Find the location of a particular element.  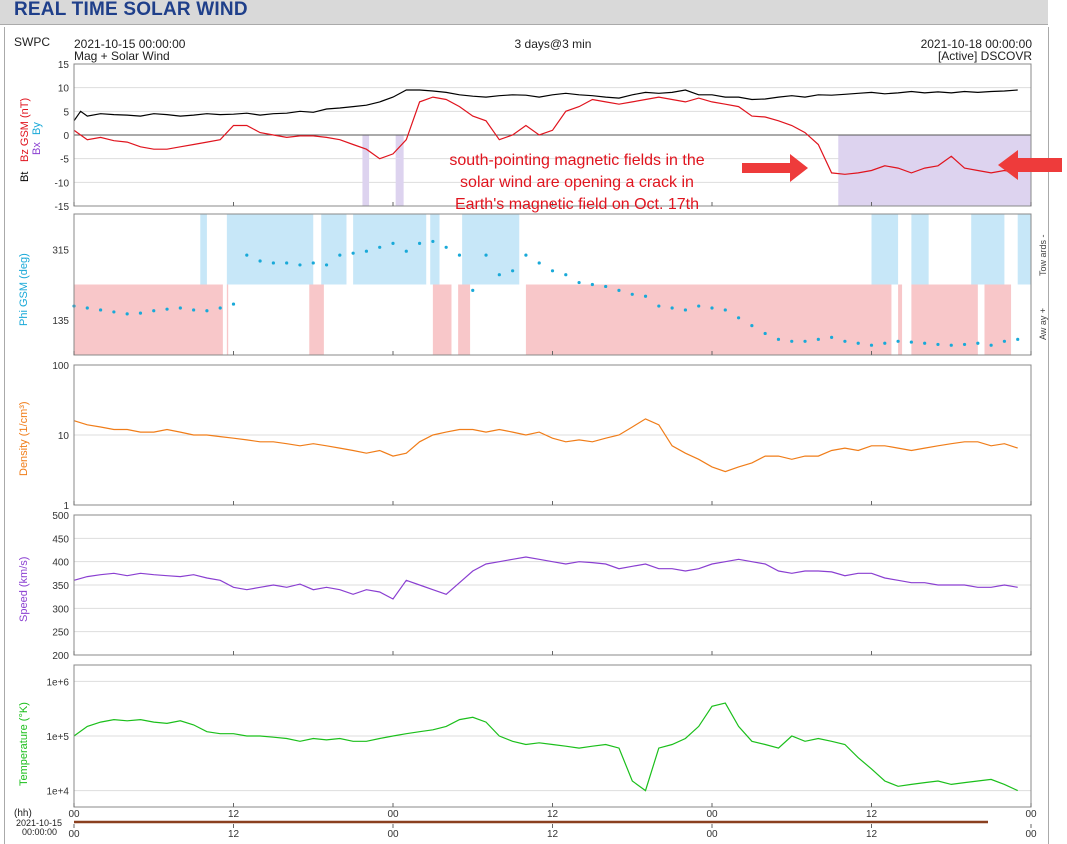

annotation-line-2: solar wind are opening a crack in is located at coordinates (577, 182).